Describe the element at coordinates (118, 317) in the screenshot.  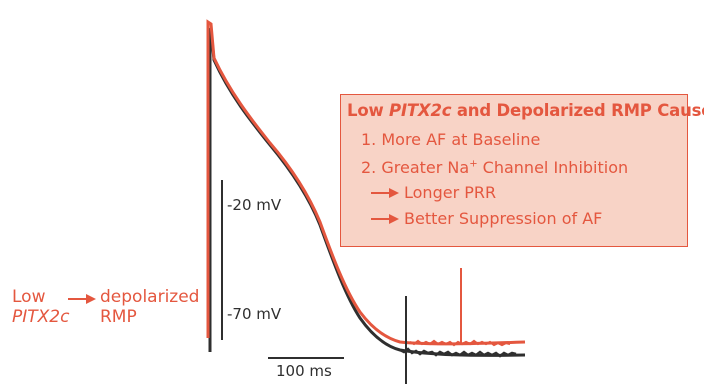
I see `depolarized-label-line2: RMP` at that location.